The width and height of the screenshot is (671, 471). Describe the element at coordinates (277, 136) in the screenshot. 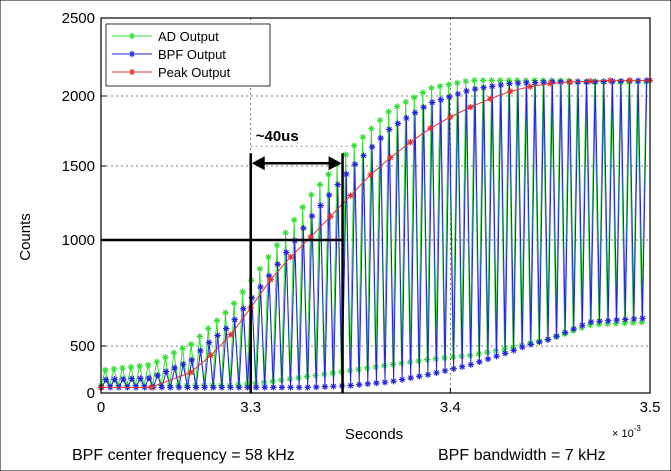

I see `annotation-40us: ~40us` at that location.